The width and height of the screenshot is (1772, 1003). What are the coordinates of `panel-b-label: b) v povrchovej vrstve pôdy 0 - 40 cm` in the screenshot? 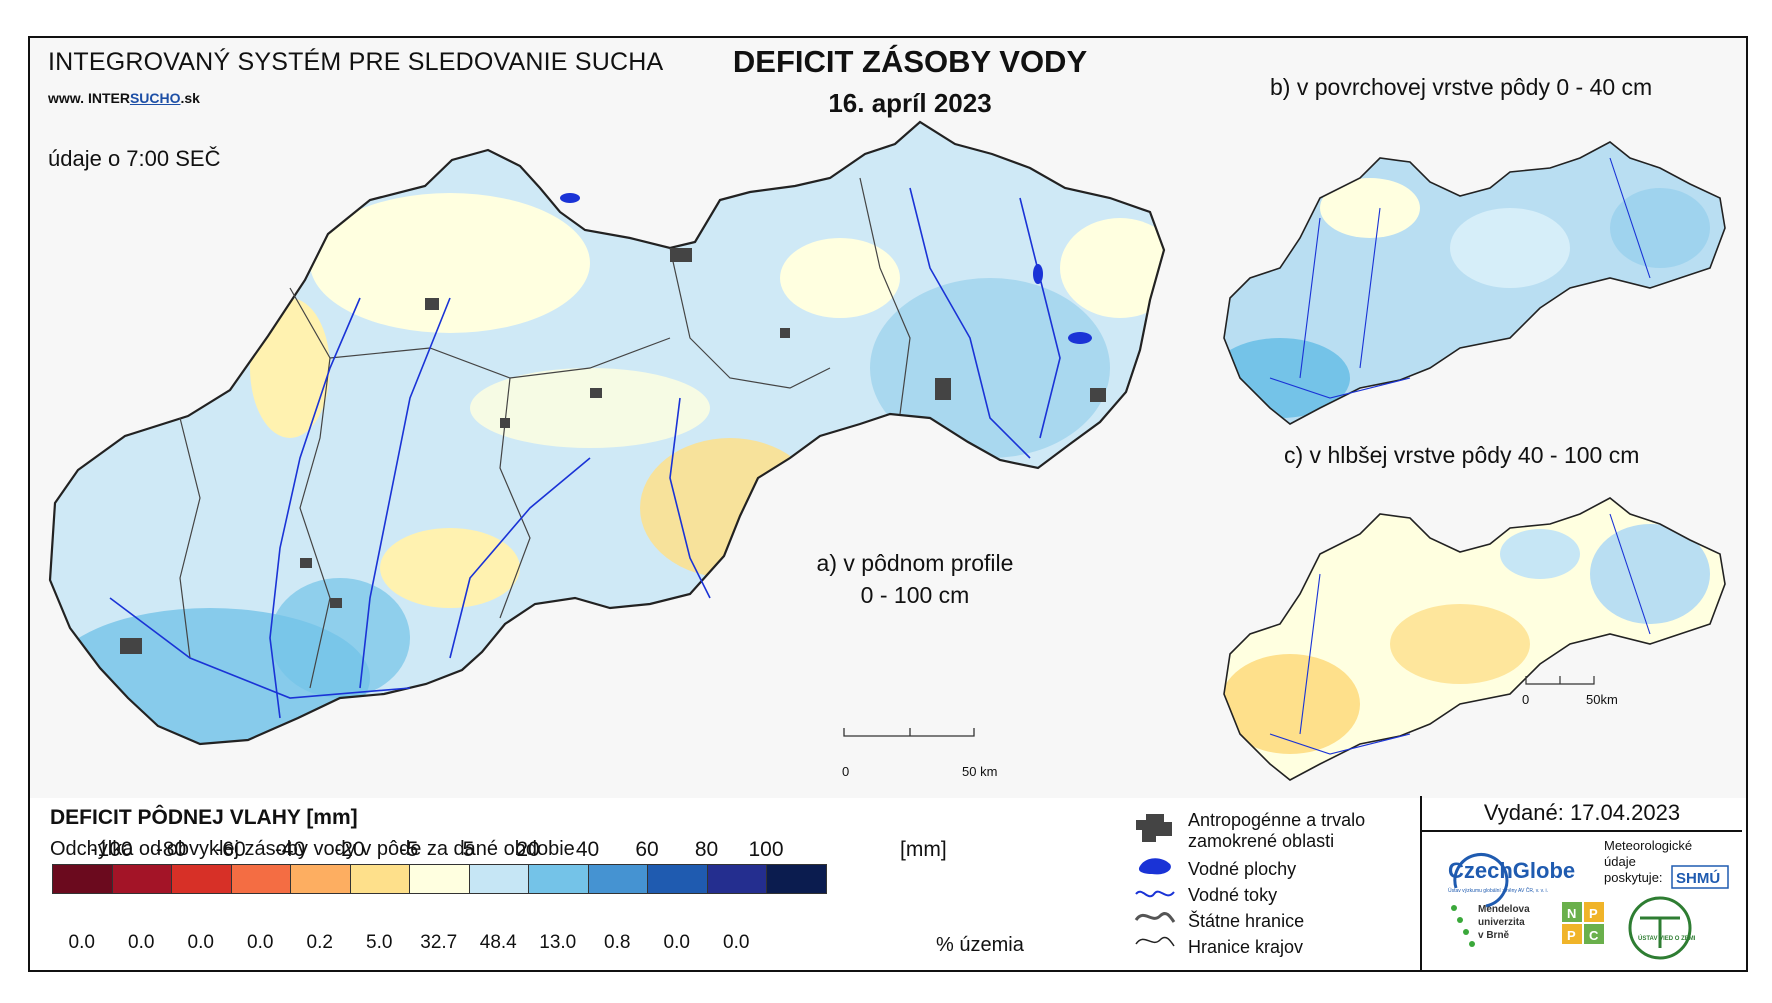 It's located at (1461, 87).